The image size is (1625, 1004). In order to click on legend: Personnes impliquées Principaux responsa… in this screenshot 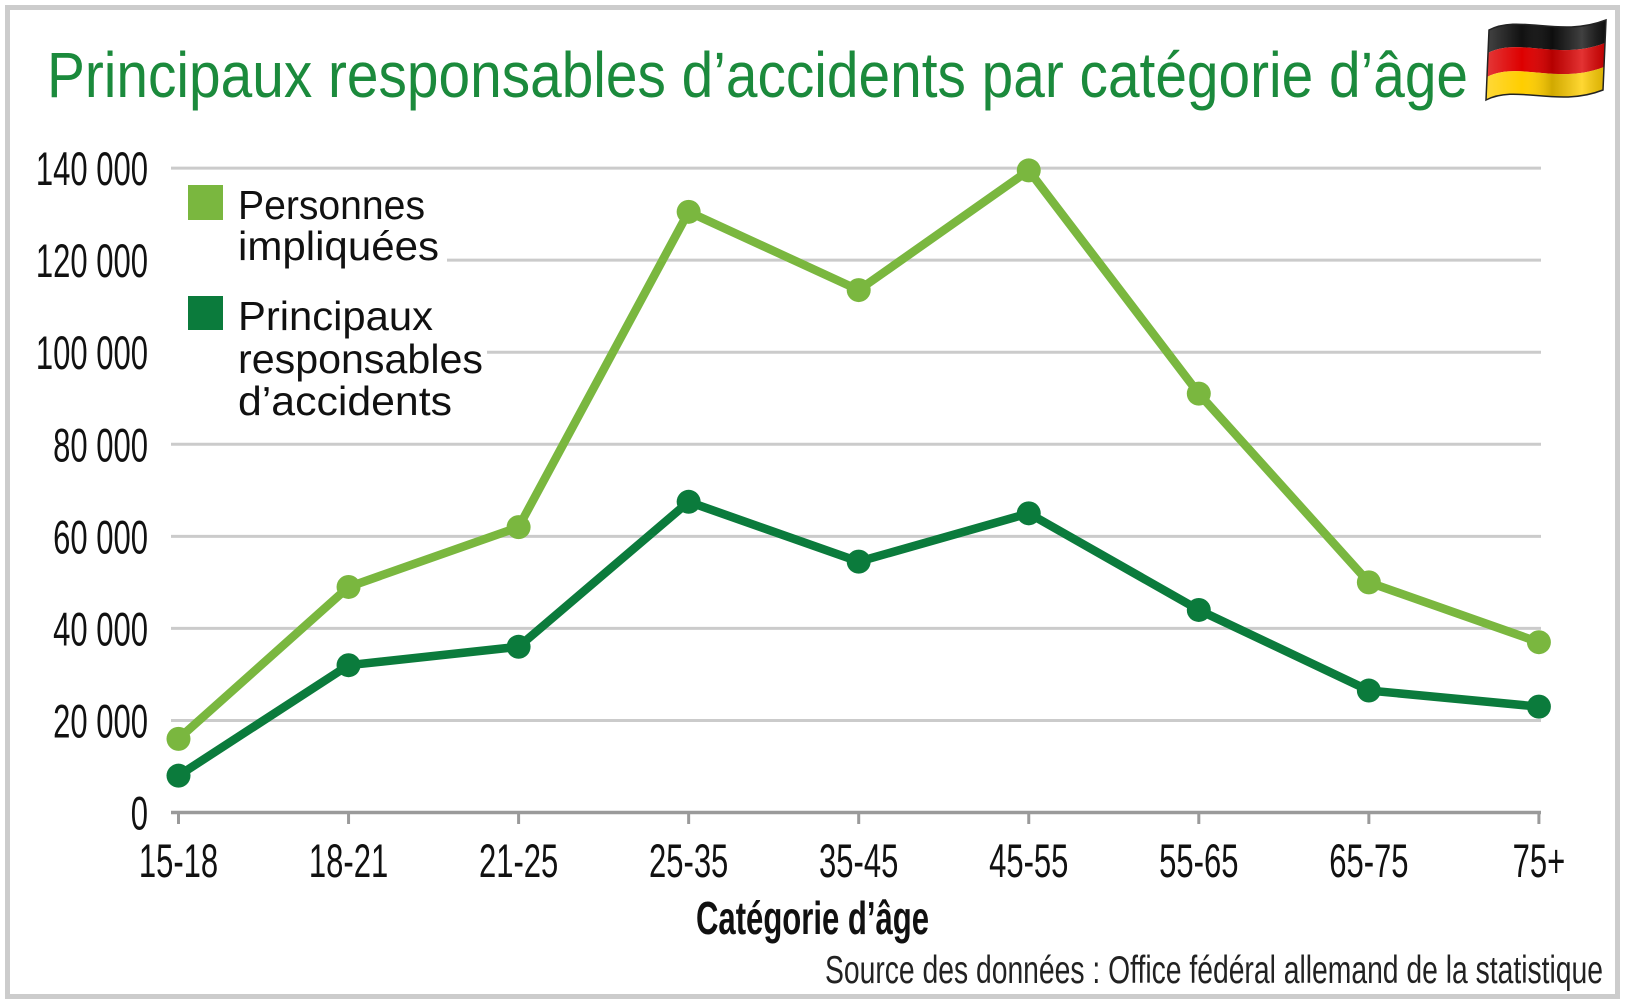, I will do `click(329, 302)`.